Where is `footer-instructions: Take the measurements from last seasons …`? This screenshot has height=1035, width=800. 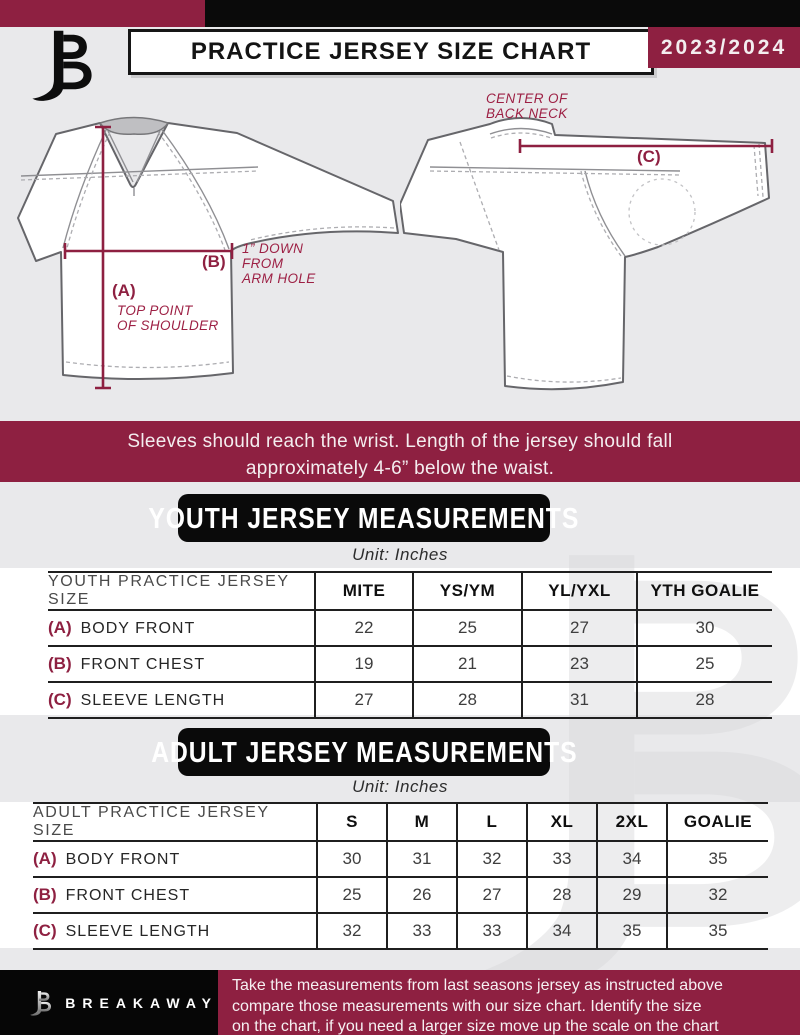 footer-instructions: Take the measurements from last seasons … is located at coordinates (509, 1002).